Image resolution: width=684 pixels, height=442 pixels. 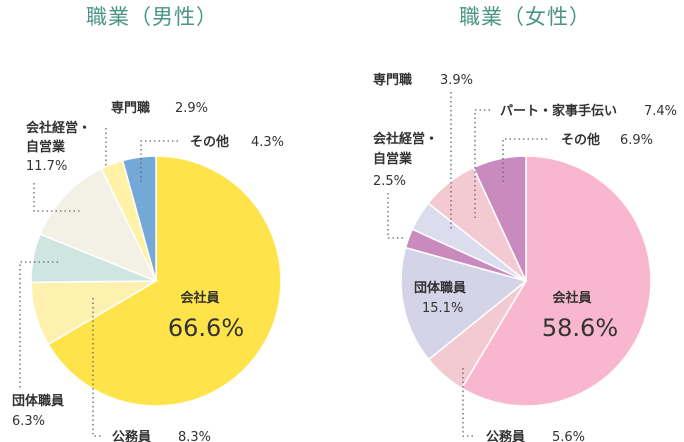 What do you see at coordinates (191, 108) in the screenshot?
I see `male-value-professional: 2.9%` at bounding box center [191, 108].